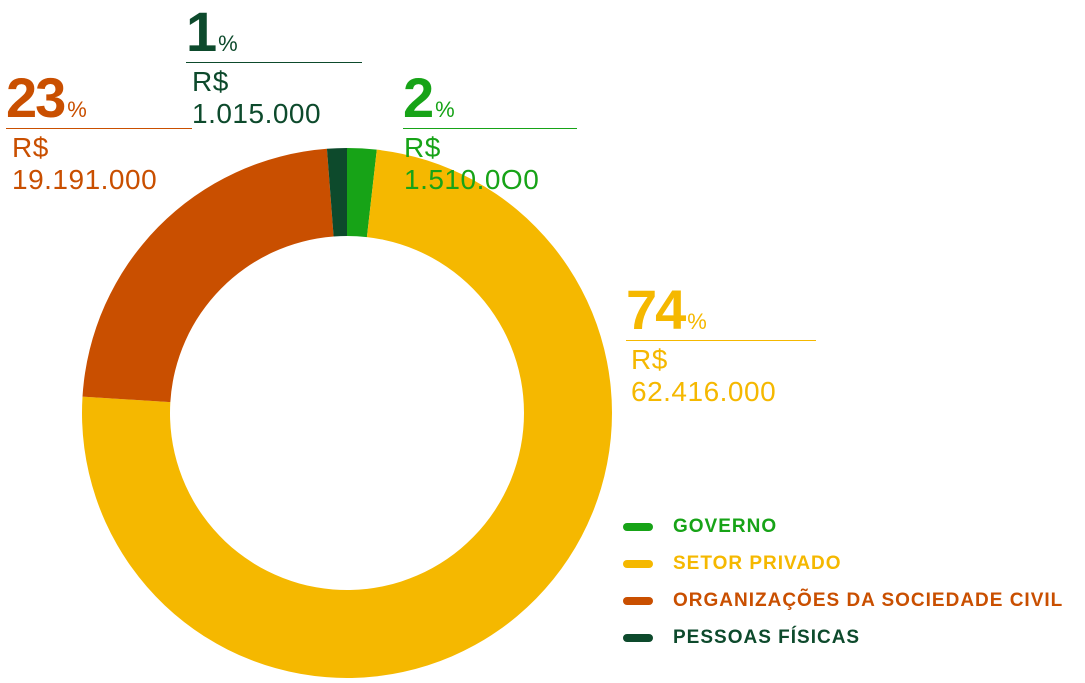 The image size is (1085, 683). I want to click on legend-label: GOVERNO, so click(725, 526).